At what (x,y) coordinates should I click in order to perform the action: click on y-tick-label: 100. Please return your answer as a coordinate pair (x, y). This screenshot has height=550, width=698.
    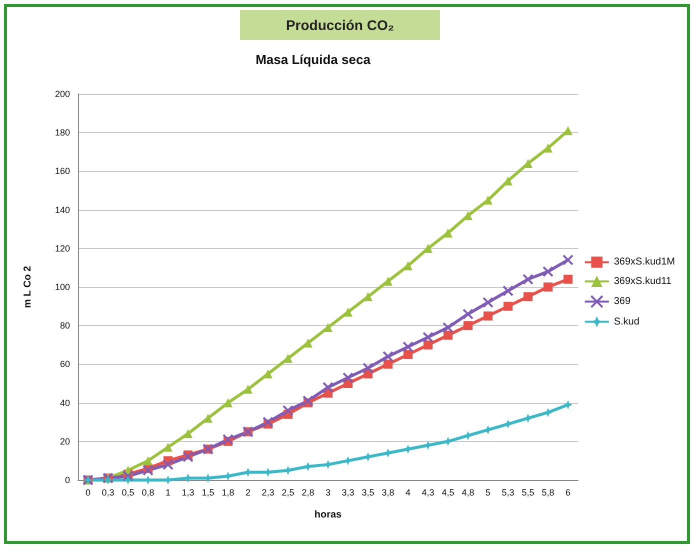
    Looking at the image, I should click on (62, 287).